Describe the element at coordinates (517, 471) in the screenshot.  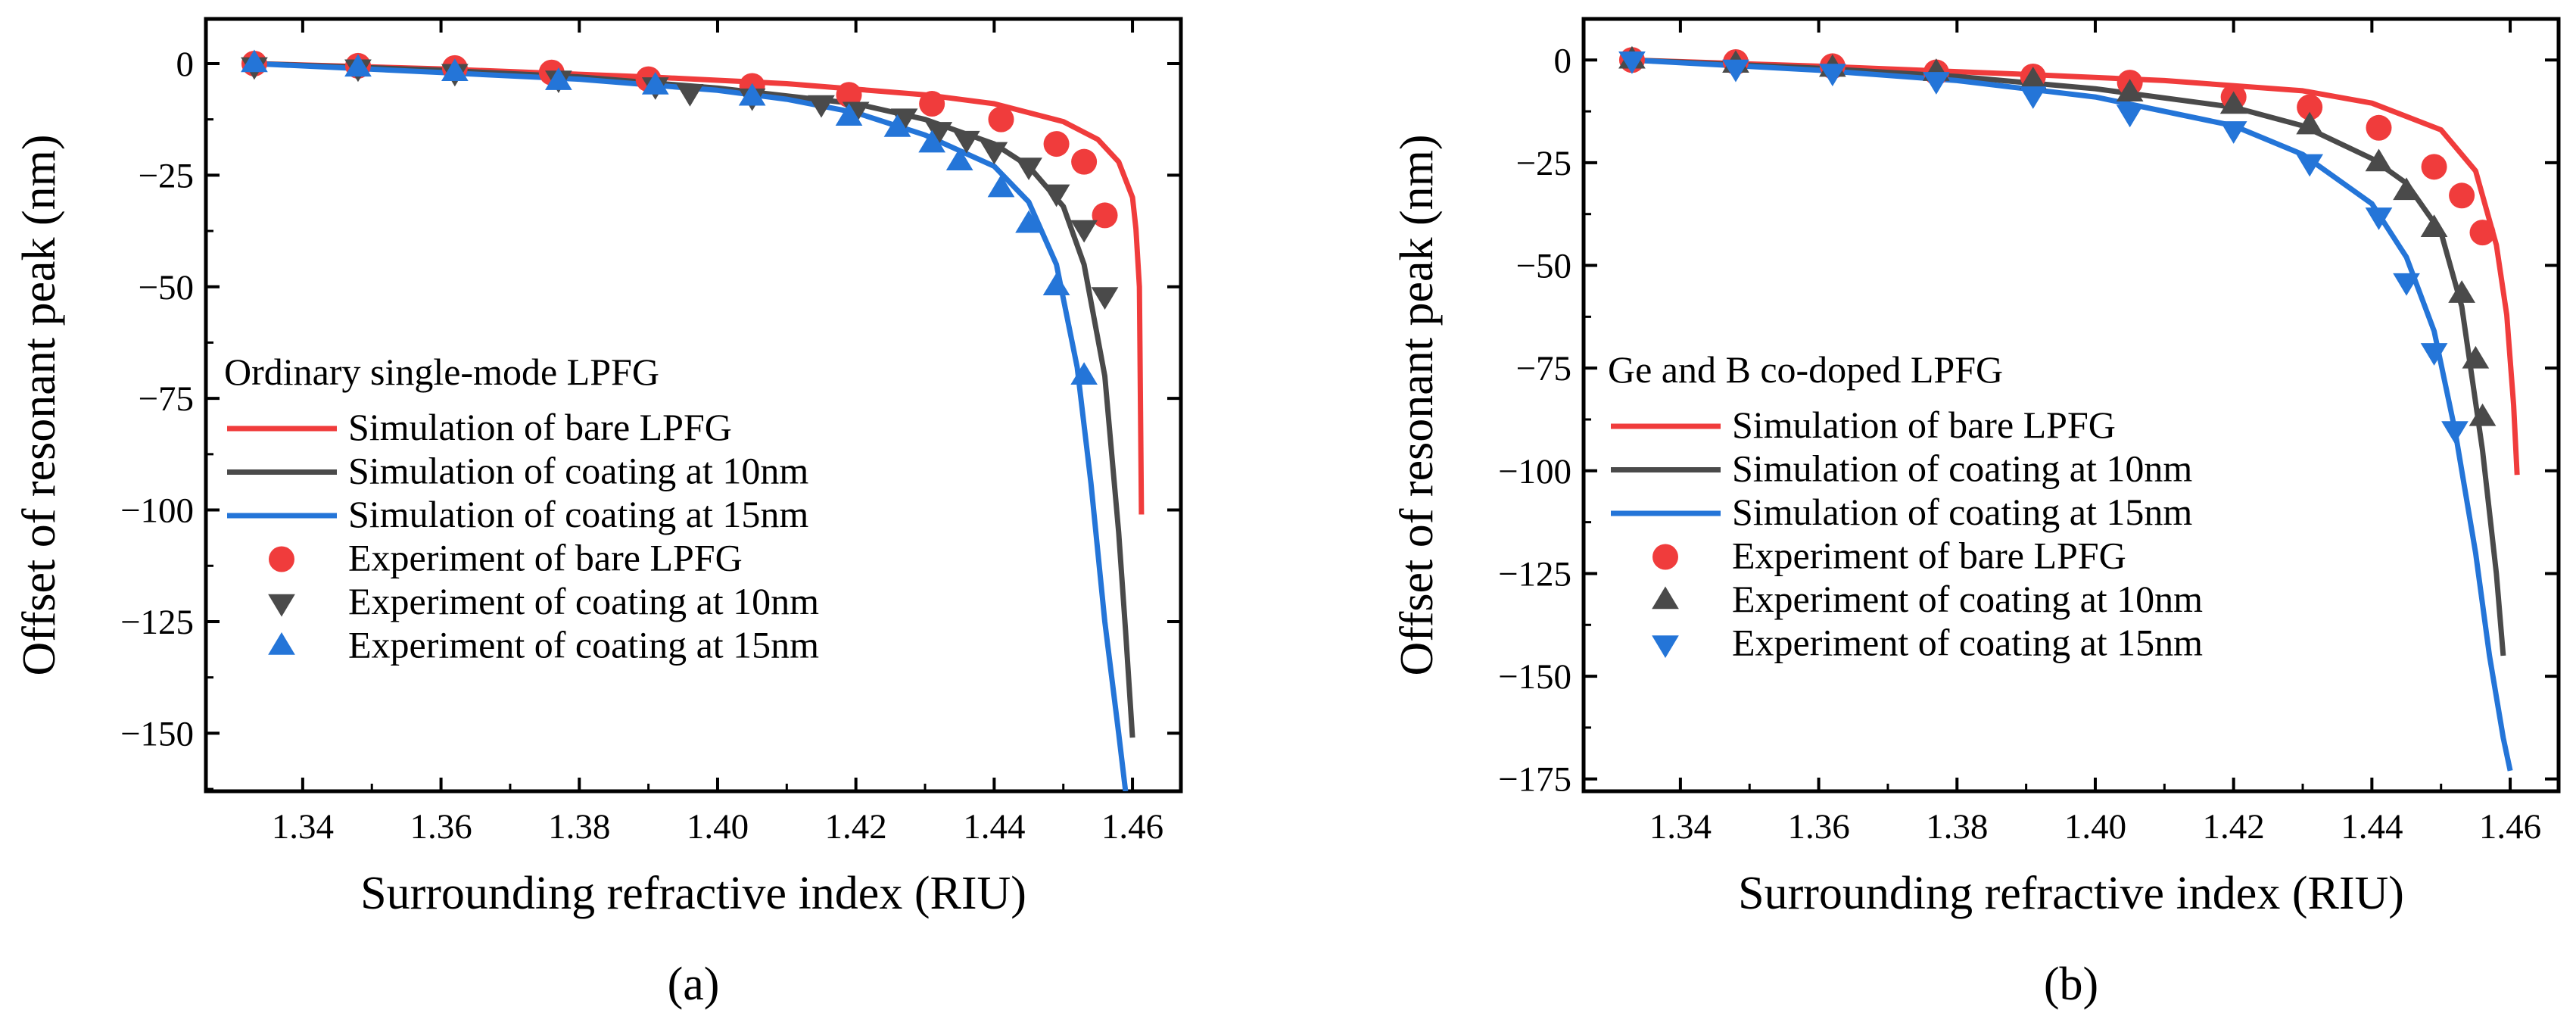
I see `legend-item: Simulation of coating at 10nm` at that location.